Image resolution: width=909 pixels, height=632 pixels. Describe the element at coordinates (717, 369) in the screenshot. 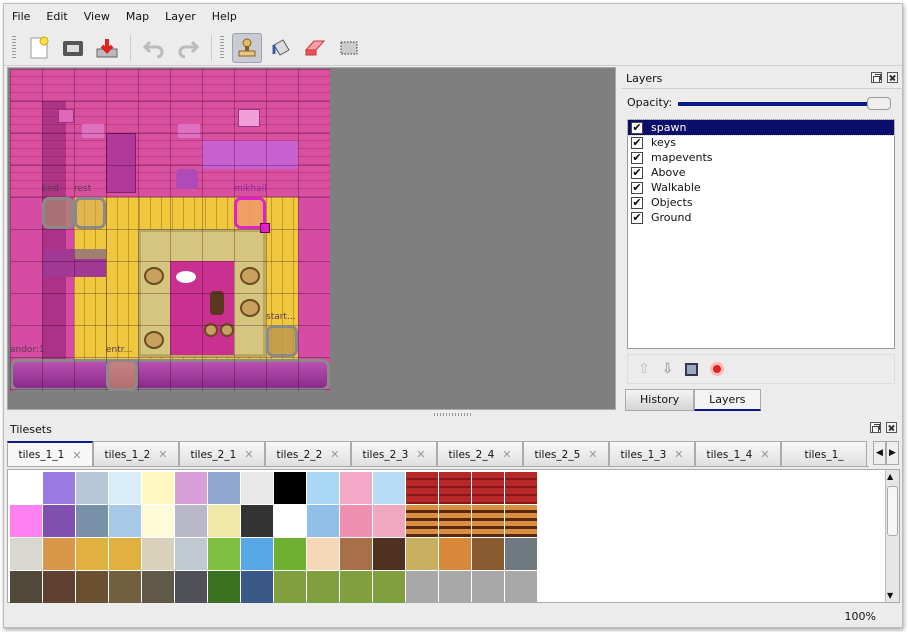

I see `delete-layer-icon` at that location.